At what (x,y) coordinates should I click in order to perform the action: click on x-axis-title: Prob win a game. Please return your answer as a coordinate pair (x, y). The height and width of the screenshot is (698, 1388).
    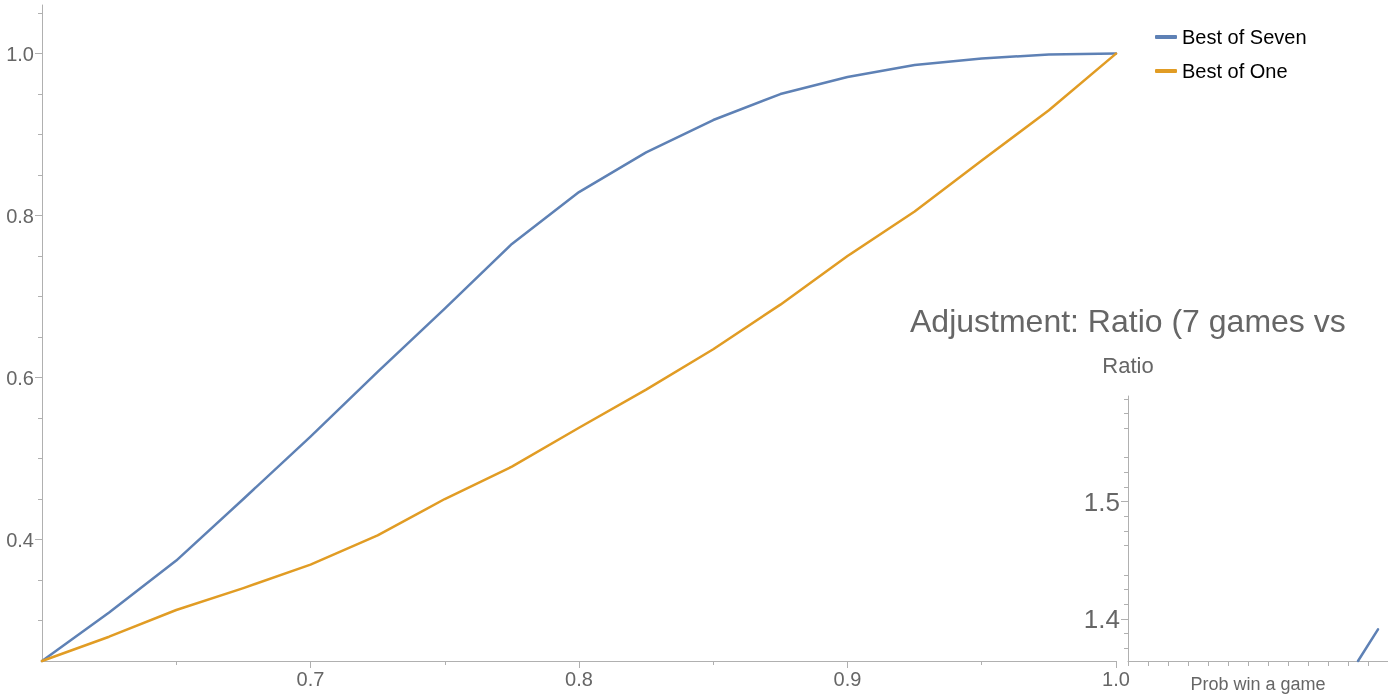
    Looking at the image, I should click on (1258, 684).